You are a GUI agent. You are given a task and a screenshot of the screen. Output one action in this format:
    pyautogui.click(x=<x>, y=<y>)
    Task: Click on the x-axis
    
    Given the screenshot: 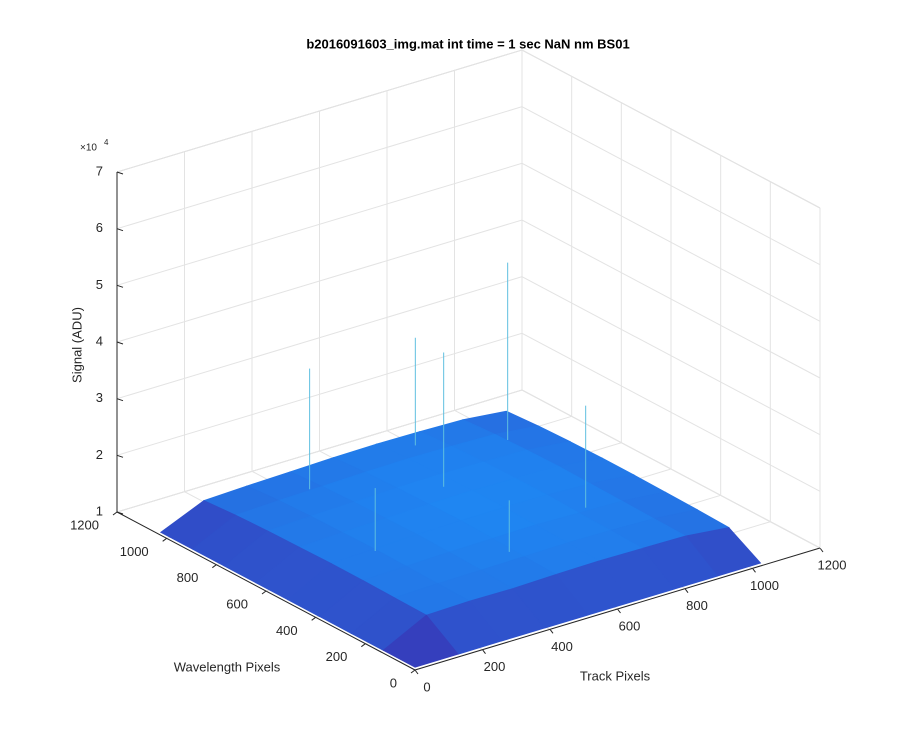 What is the action you would take?
    pyautogui.click(x=617, y=609)
    